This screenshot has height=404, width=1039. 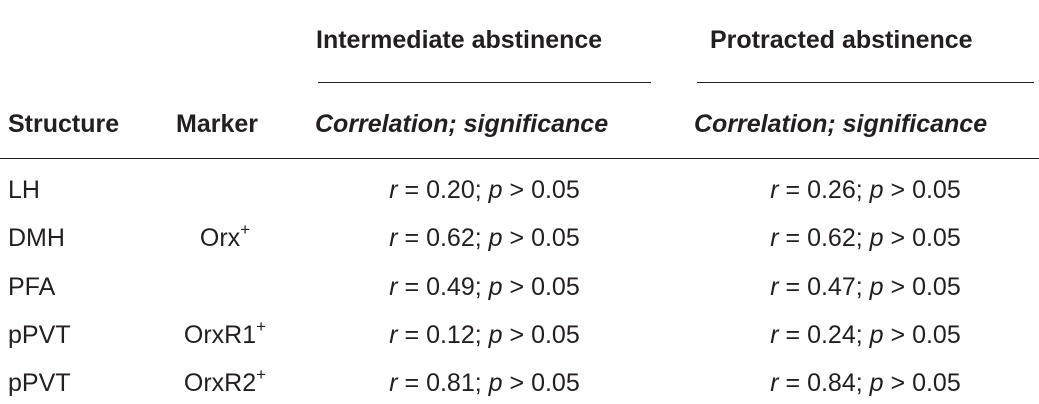 What do you see at coordinates (519, 158) in the screenshot?
I see `header-rule` at bounding box center [519, 158].